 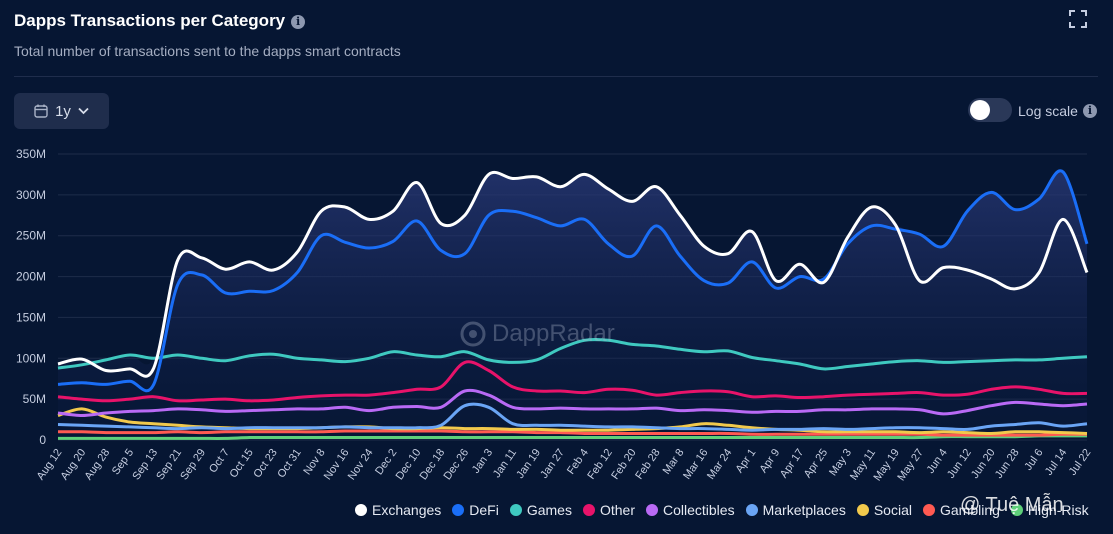 I want to click on series-line-marketplaces, so click(x=572, y=417).